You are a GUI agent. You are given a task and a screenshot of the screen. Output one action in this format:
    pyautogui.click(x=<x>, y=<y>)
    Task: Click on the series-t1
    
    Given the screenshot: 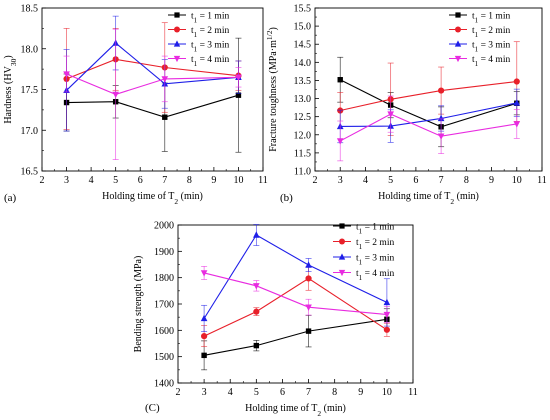 What is the action you would take?
    pyautogui.click(x=428, y=102)
    